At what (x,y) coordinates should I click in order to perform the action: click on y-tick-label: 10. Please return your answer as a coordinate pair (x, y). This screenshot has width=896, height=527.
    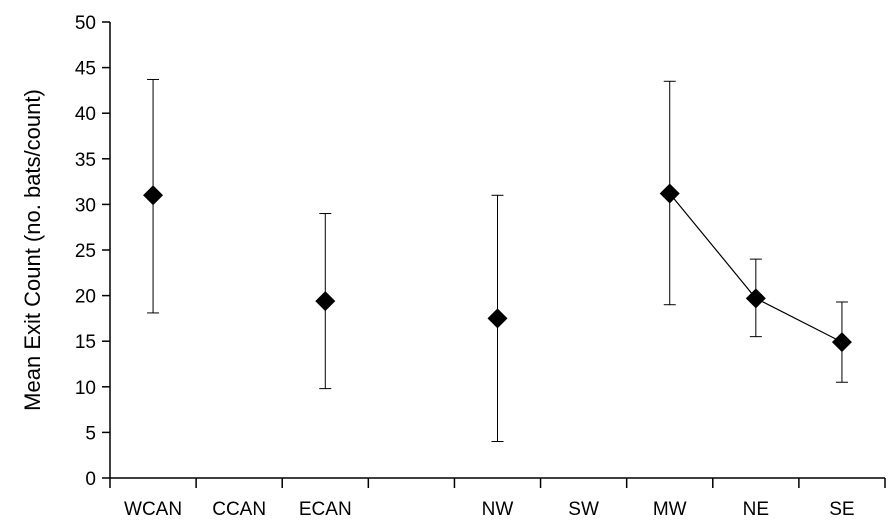
    Looking at the image, I should click on (85, 388).